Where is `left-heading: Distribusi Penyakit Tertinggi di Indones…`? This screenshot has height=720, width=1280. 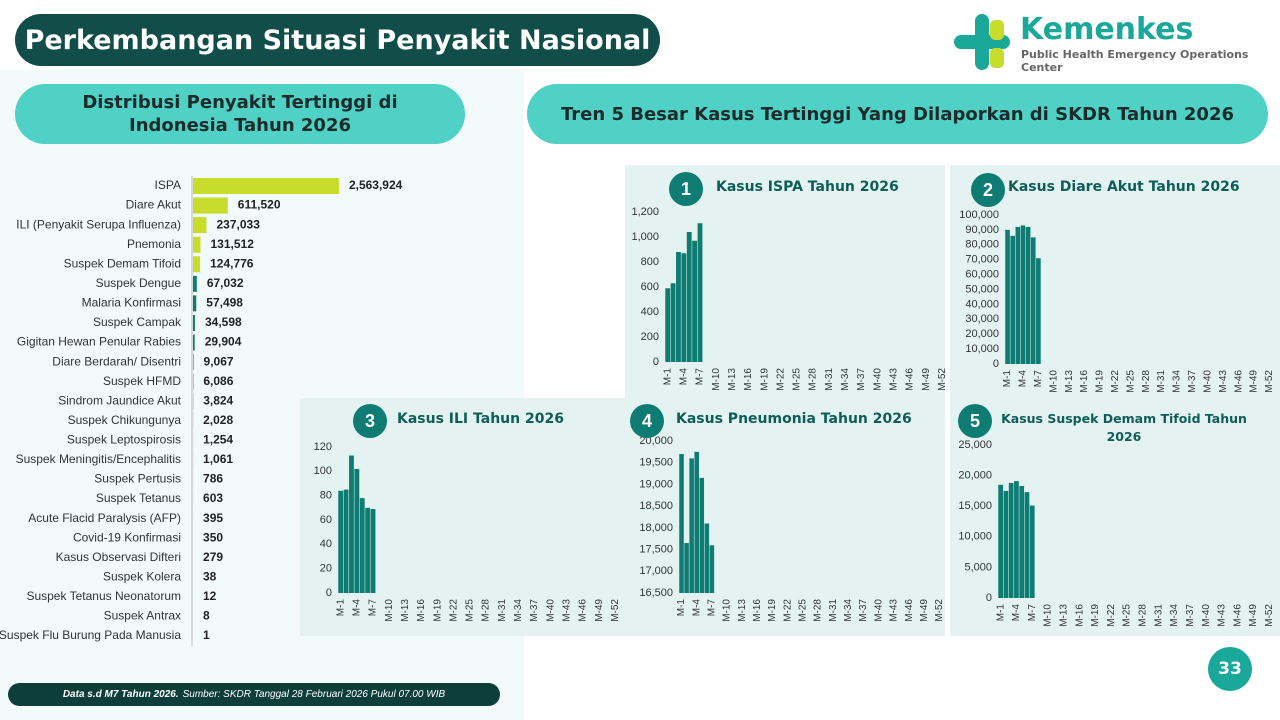
left-heading: Distribusi Penyakit Tertinggi di Indones… is located at coordinates (240, 114).